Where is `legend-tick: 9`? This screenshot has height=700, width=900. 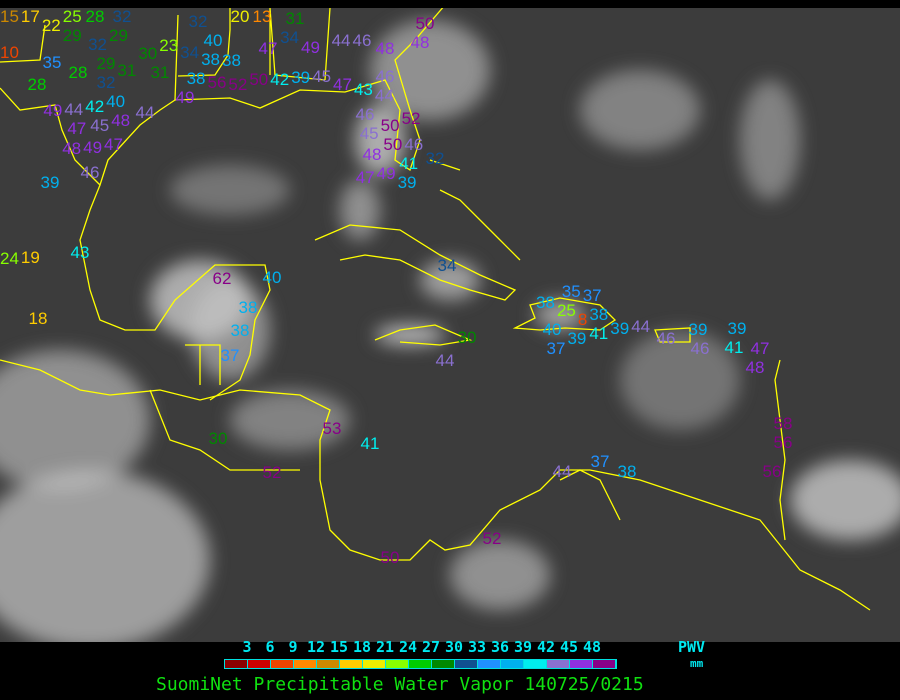 legend-tick: 9 is located at coordinates (293, 647).